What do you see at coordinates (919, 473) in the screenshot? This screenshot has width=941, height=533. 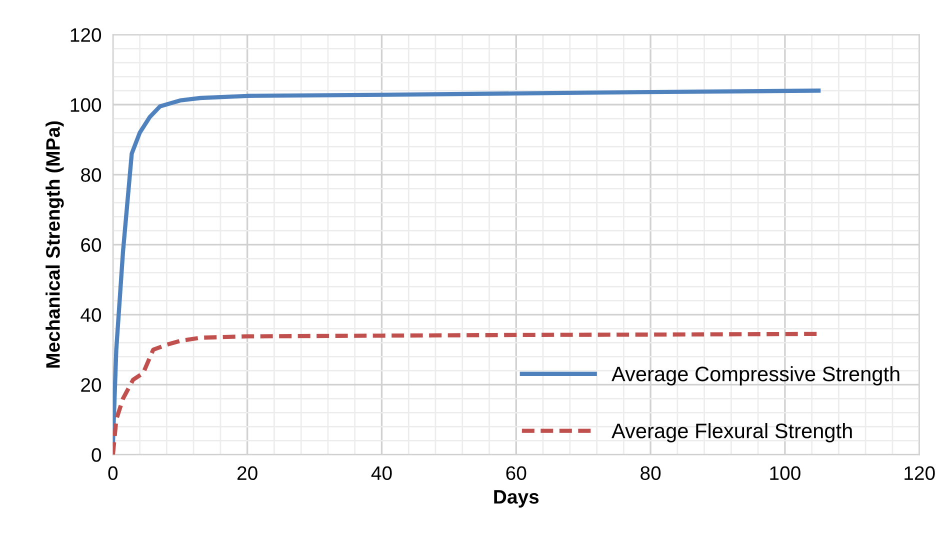 I see `x-tick-label: 120` at bounding box center [919, 473].